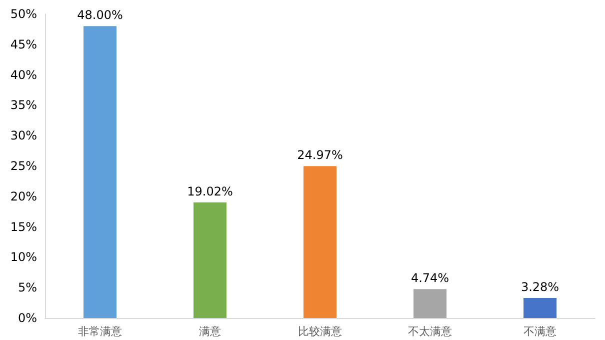  What do you see at coordinates (100, 15) in the screenshot?
I see `data-label: 48.00%` at bounding box center [100, 15].